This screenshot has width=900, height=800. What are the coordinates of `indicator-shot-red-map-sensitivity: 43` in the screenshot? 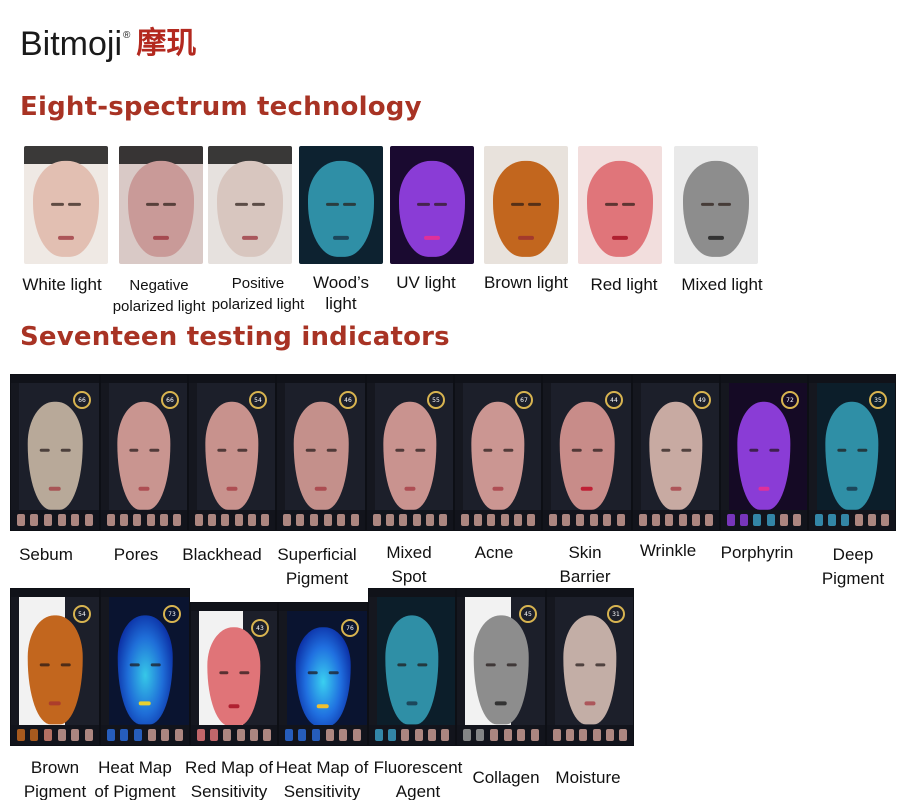 It's located at (234, 674).